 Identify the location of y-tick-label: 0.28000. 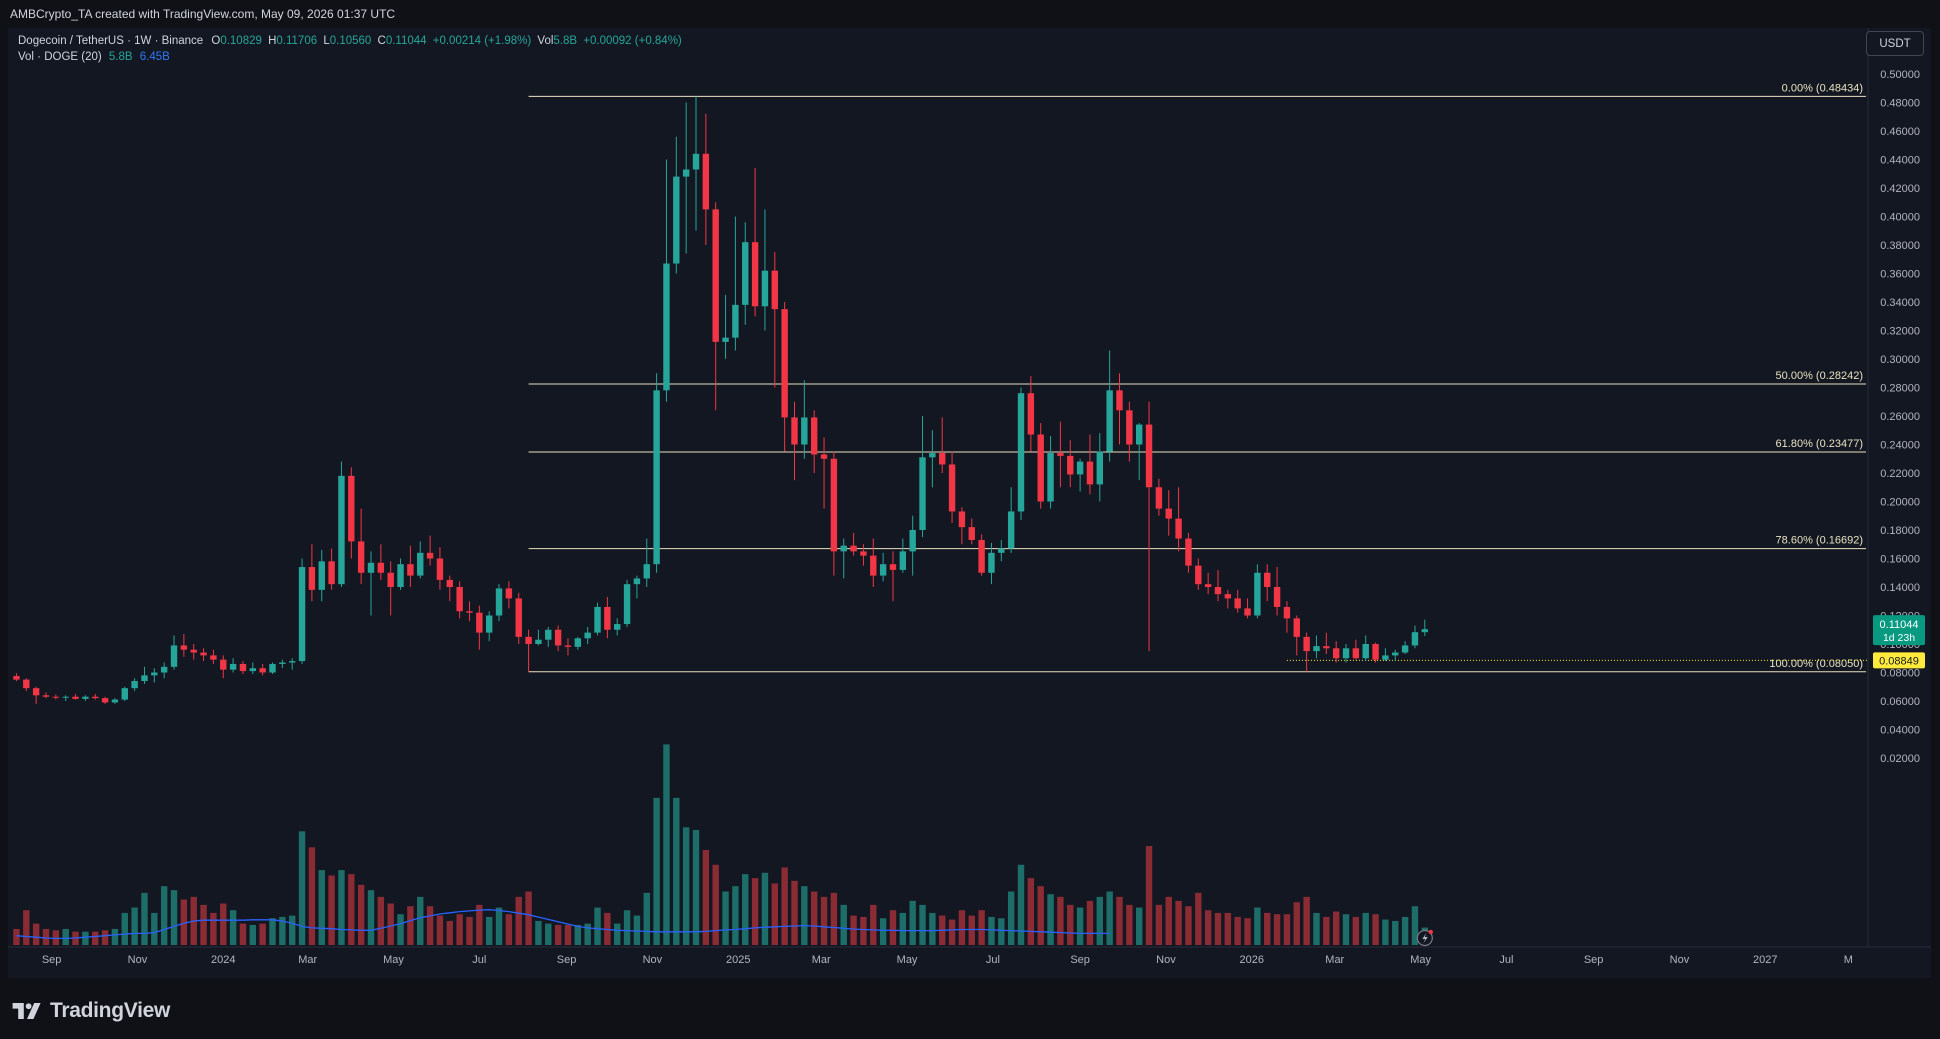
(1900, 389).